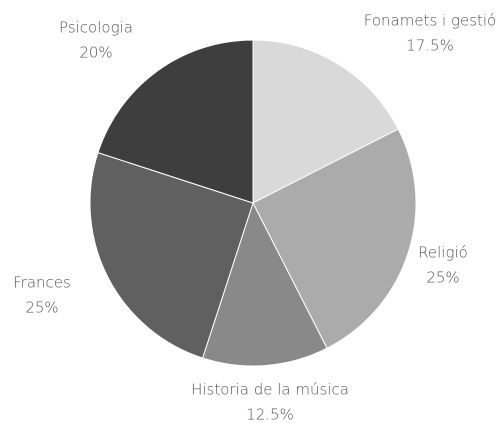 The image size is (504, 423). What do you see at coordinates (42, 283) in the screenshot?
I see `slice-label: Frances` at bounding box center [42, 283].